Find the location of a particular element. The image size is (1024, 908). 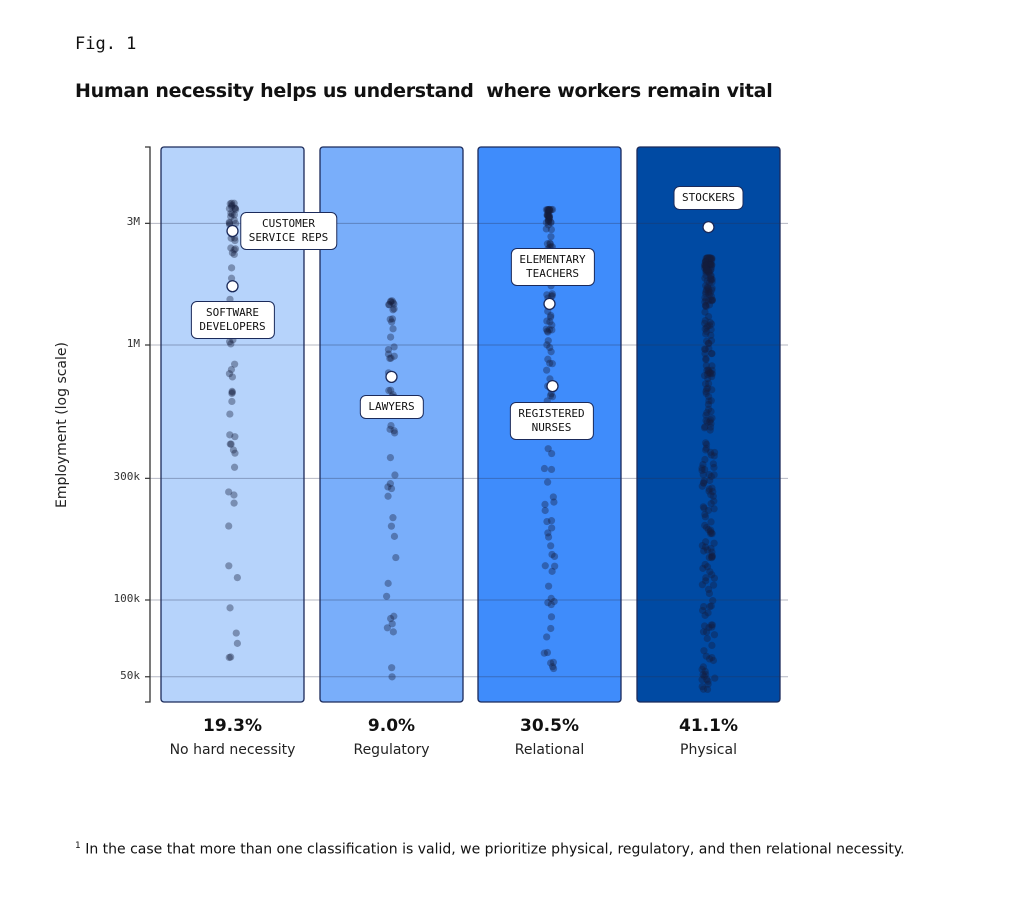

y-tick-label: 300k is located at coordinates (127, 477).